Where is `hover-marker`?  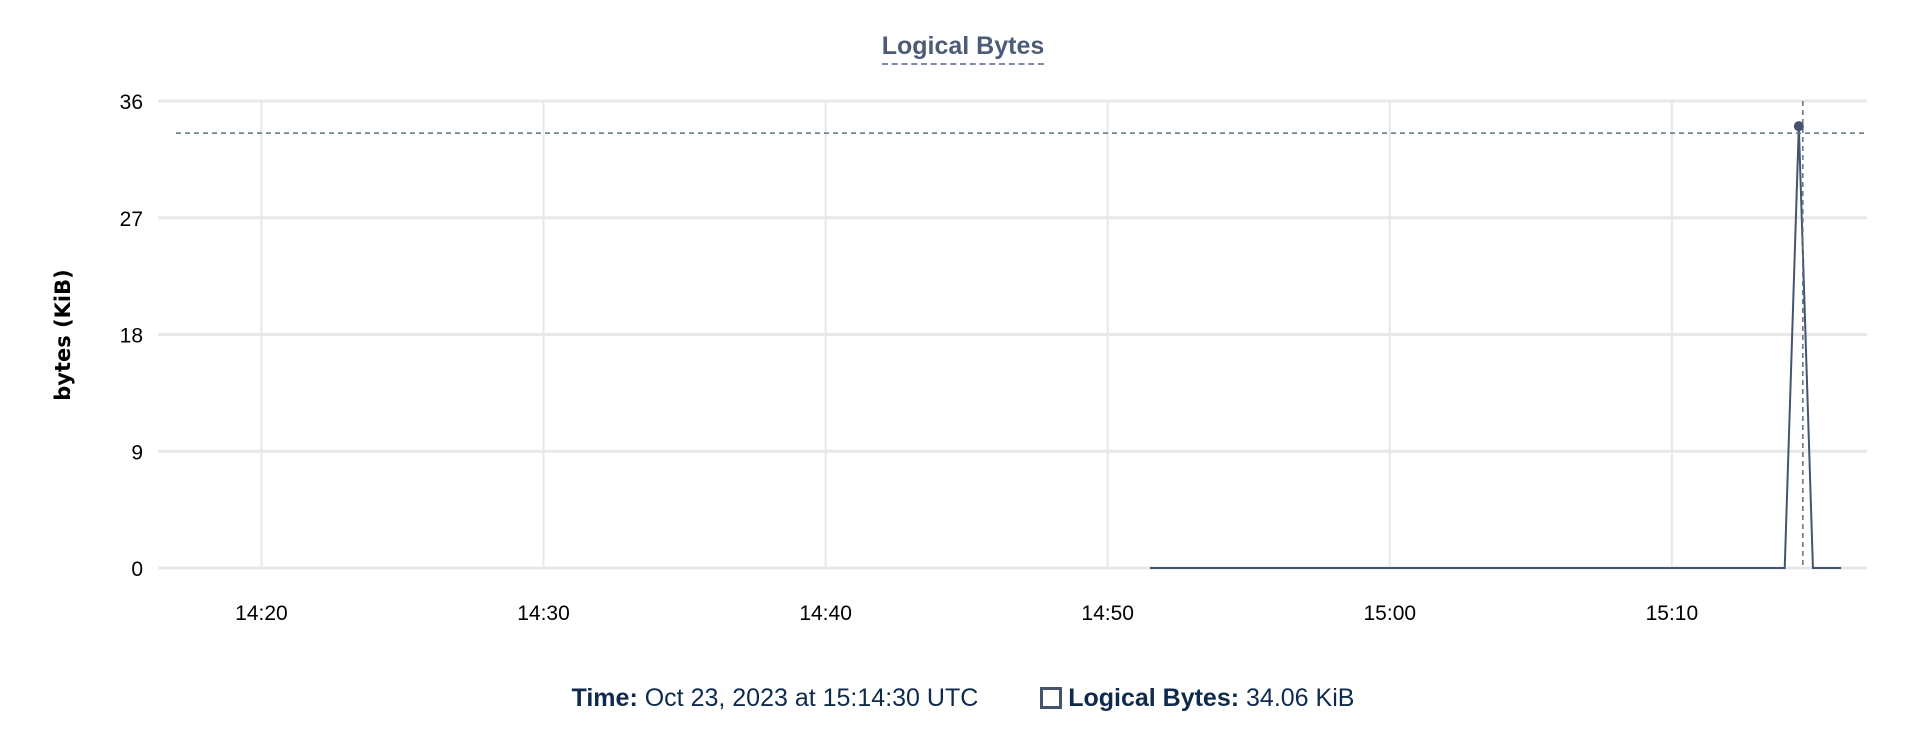
hover-marker is located at coordinates (1798, 126).